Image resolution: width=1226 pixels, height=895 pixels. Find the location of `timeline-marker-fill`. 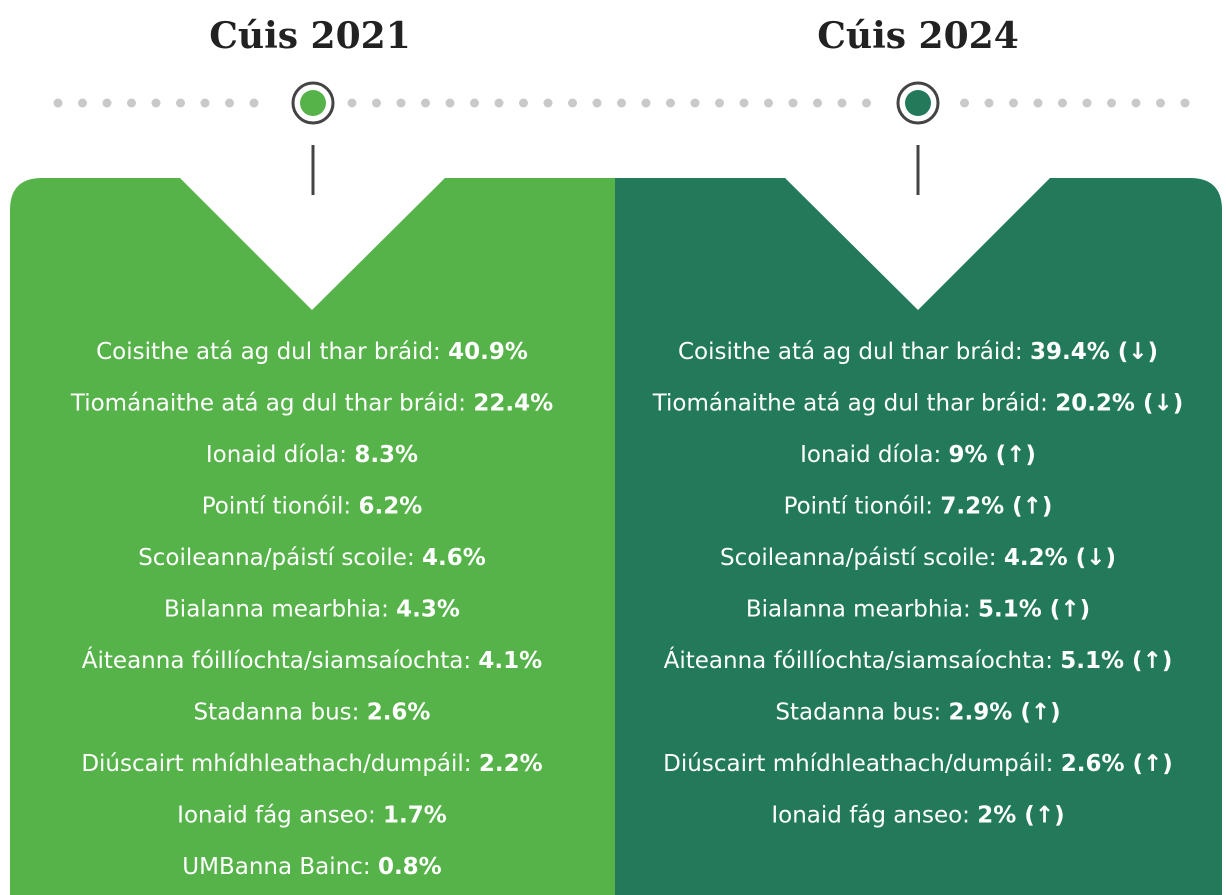

timeline-marker-fill is located at coordinates (313, 103).